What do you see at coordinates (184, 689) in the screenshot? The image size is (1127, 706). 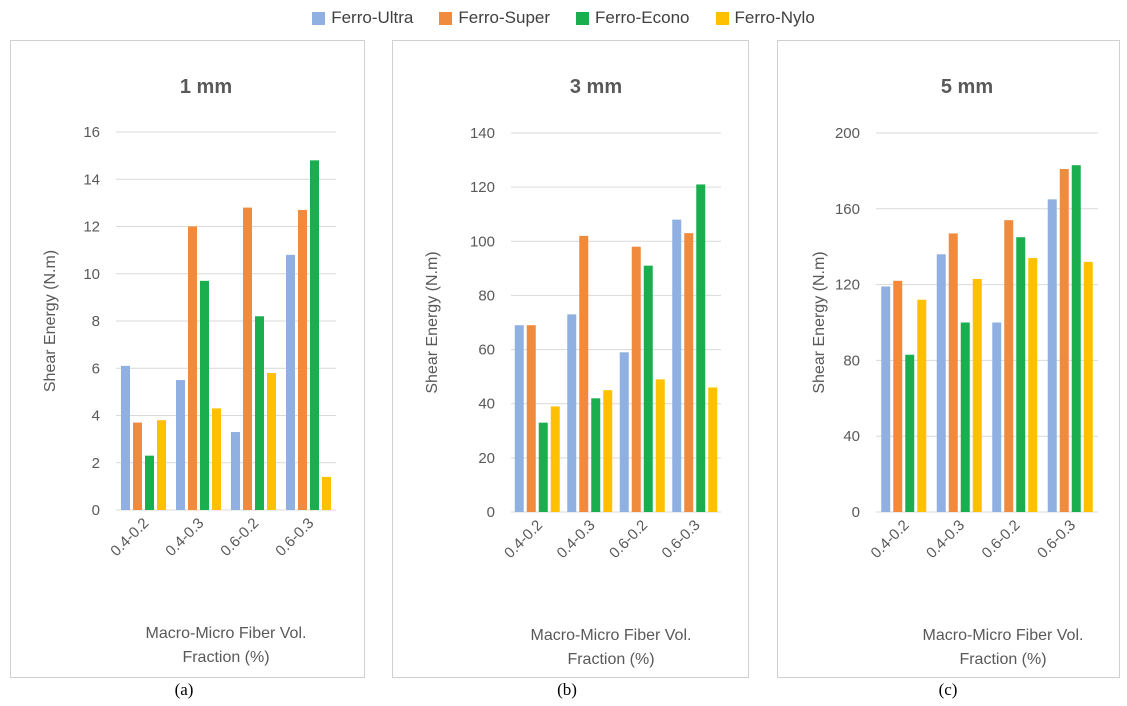 I see `panel-label-a: (a)` at bounding box center [184, 689].